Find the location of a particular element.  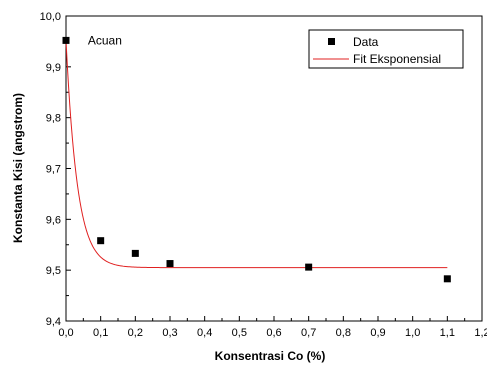

legend-label-data: Data is located at coordinates (366, 42).